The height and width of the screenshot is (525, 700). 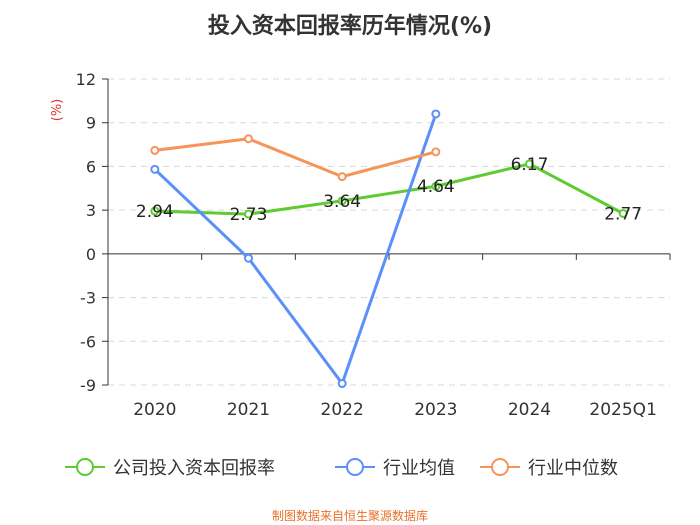 I want to click on chart-title: 投入资本回报率历年情况(%), so click(x=350, y=26).